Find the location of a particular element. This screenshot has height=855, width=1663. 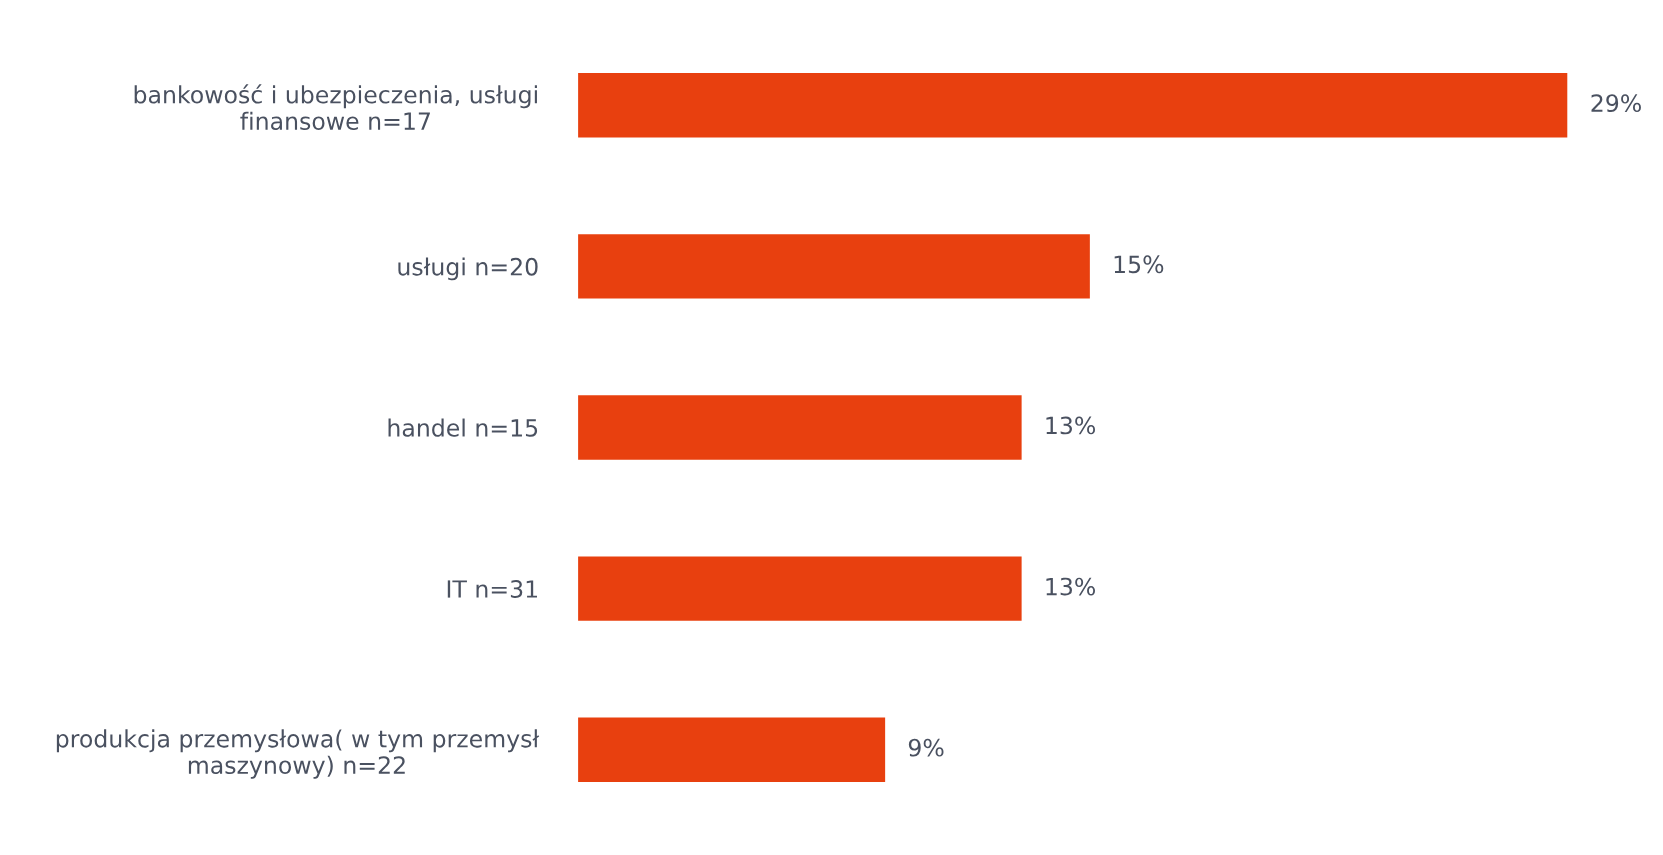

y-tick-label: usługi n=20 is located at coordinates (468, 269).